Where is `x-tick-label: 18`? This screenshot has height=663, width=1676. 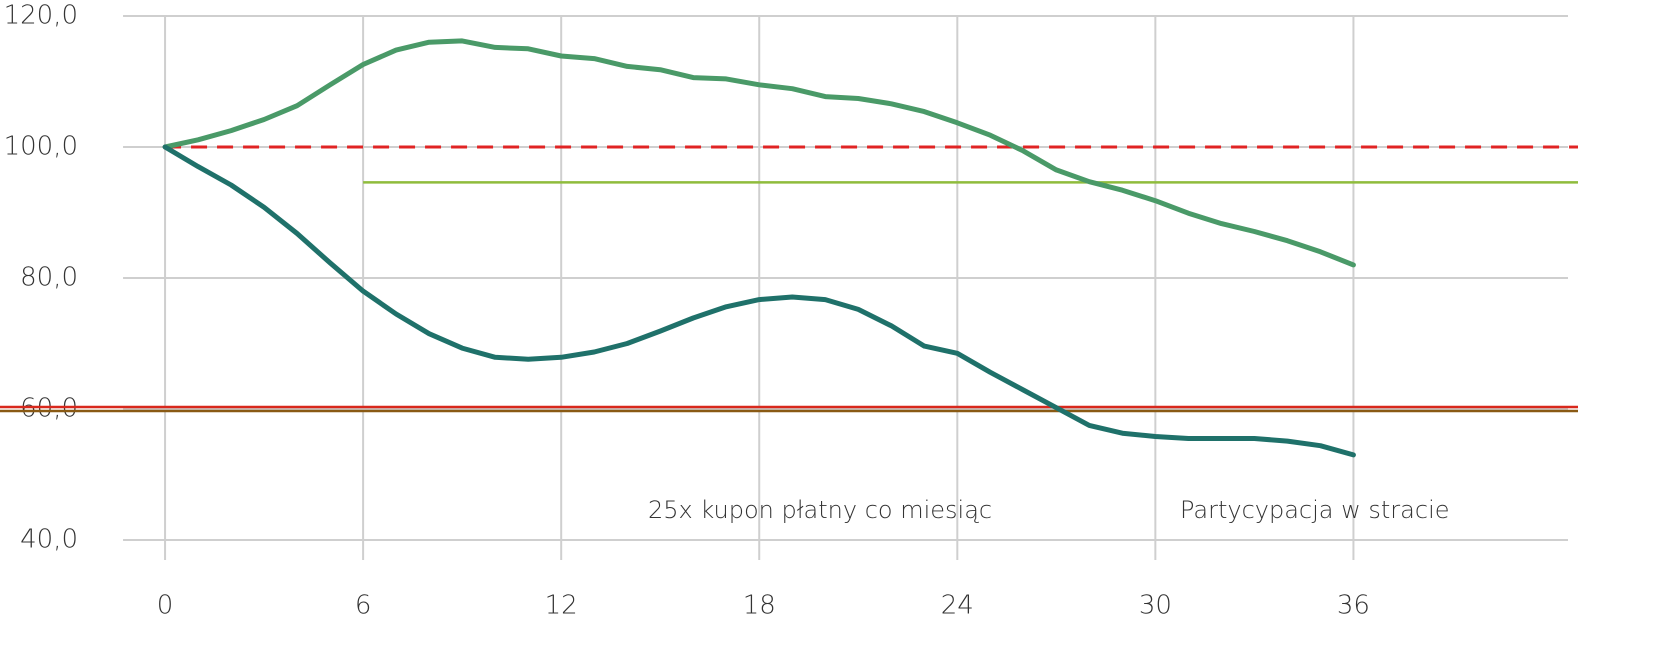
x-tick-label: 18 is located at coordinates (759, 606).